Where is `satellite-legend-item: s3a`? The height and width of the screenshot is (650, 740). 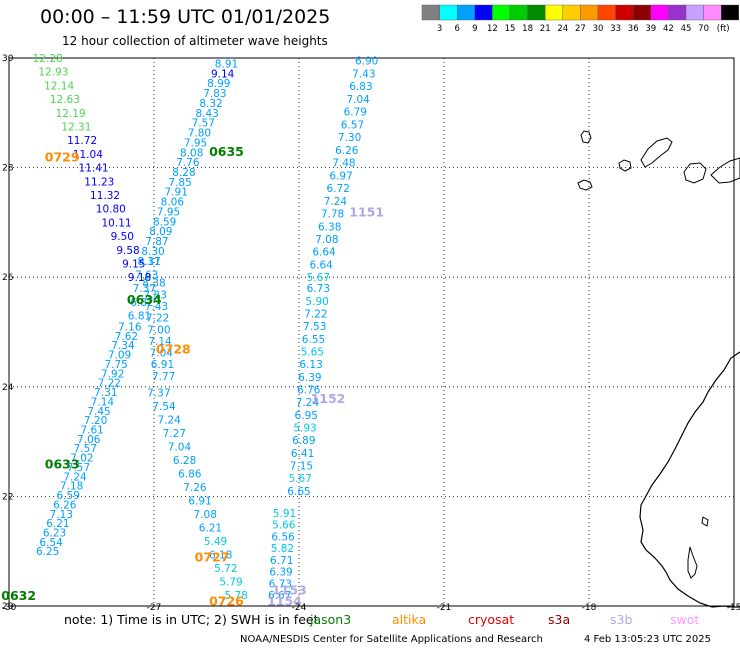 satellite-legend-item: s3a is located at coordinates (559, 619).